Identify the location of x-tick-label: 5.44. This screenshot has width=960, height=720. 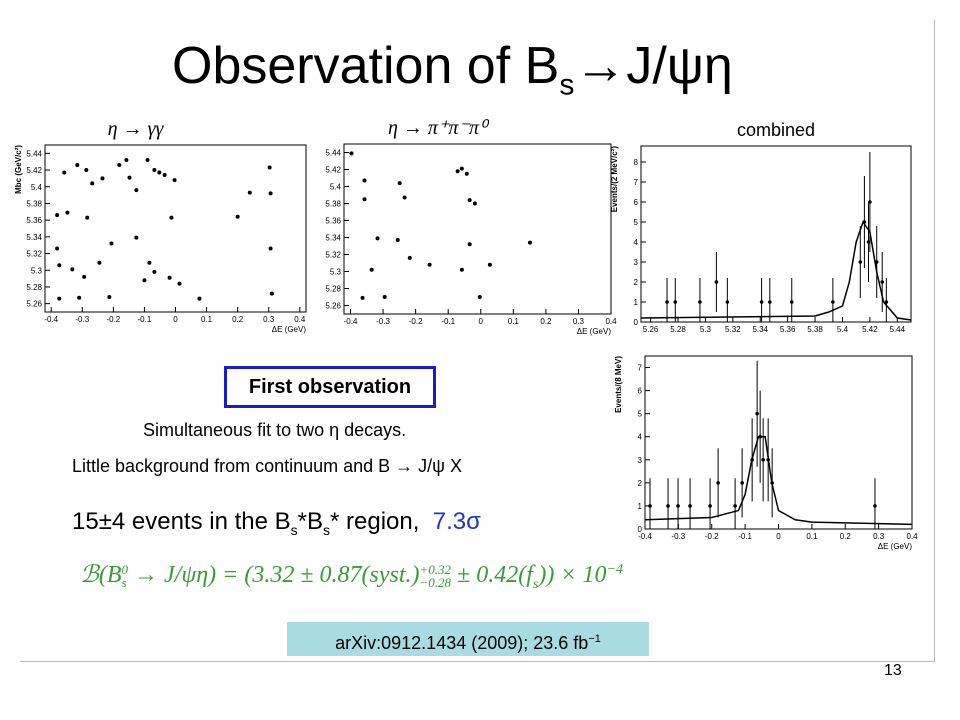
(898, 329).